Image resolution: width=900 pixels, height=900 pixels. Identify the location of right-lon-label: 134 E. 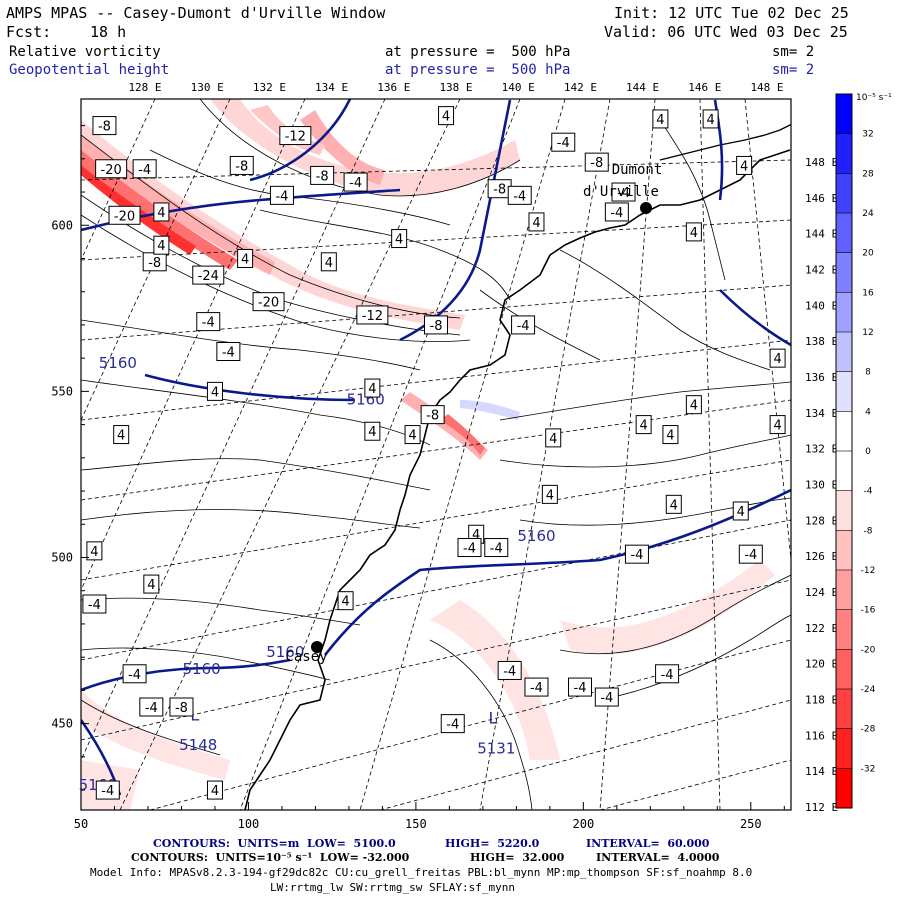
(821, 413).